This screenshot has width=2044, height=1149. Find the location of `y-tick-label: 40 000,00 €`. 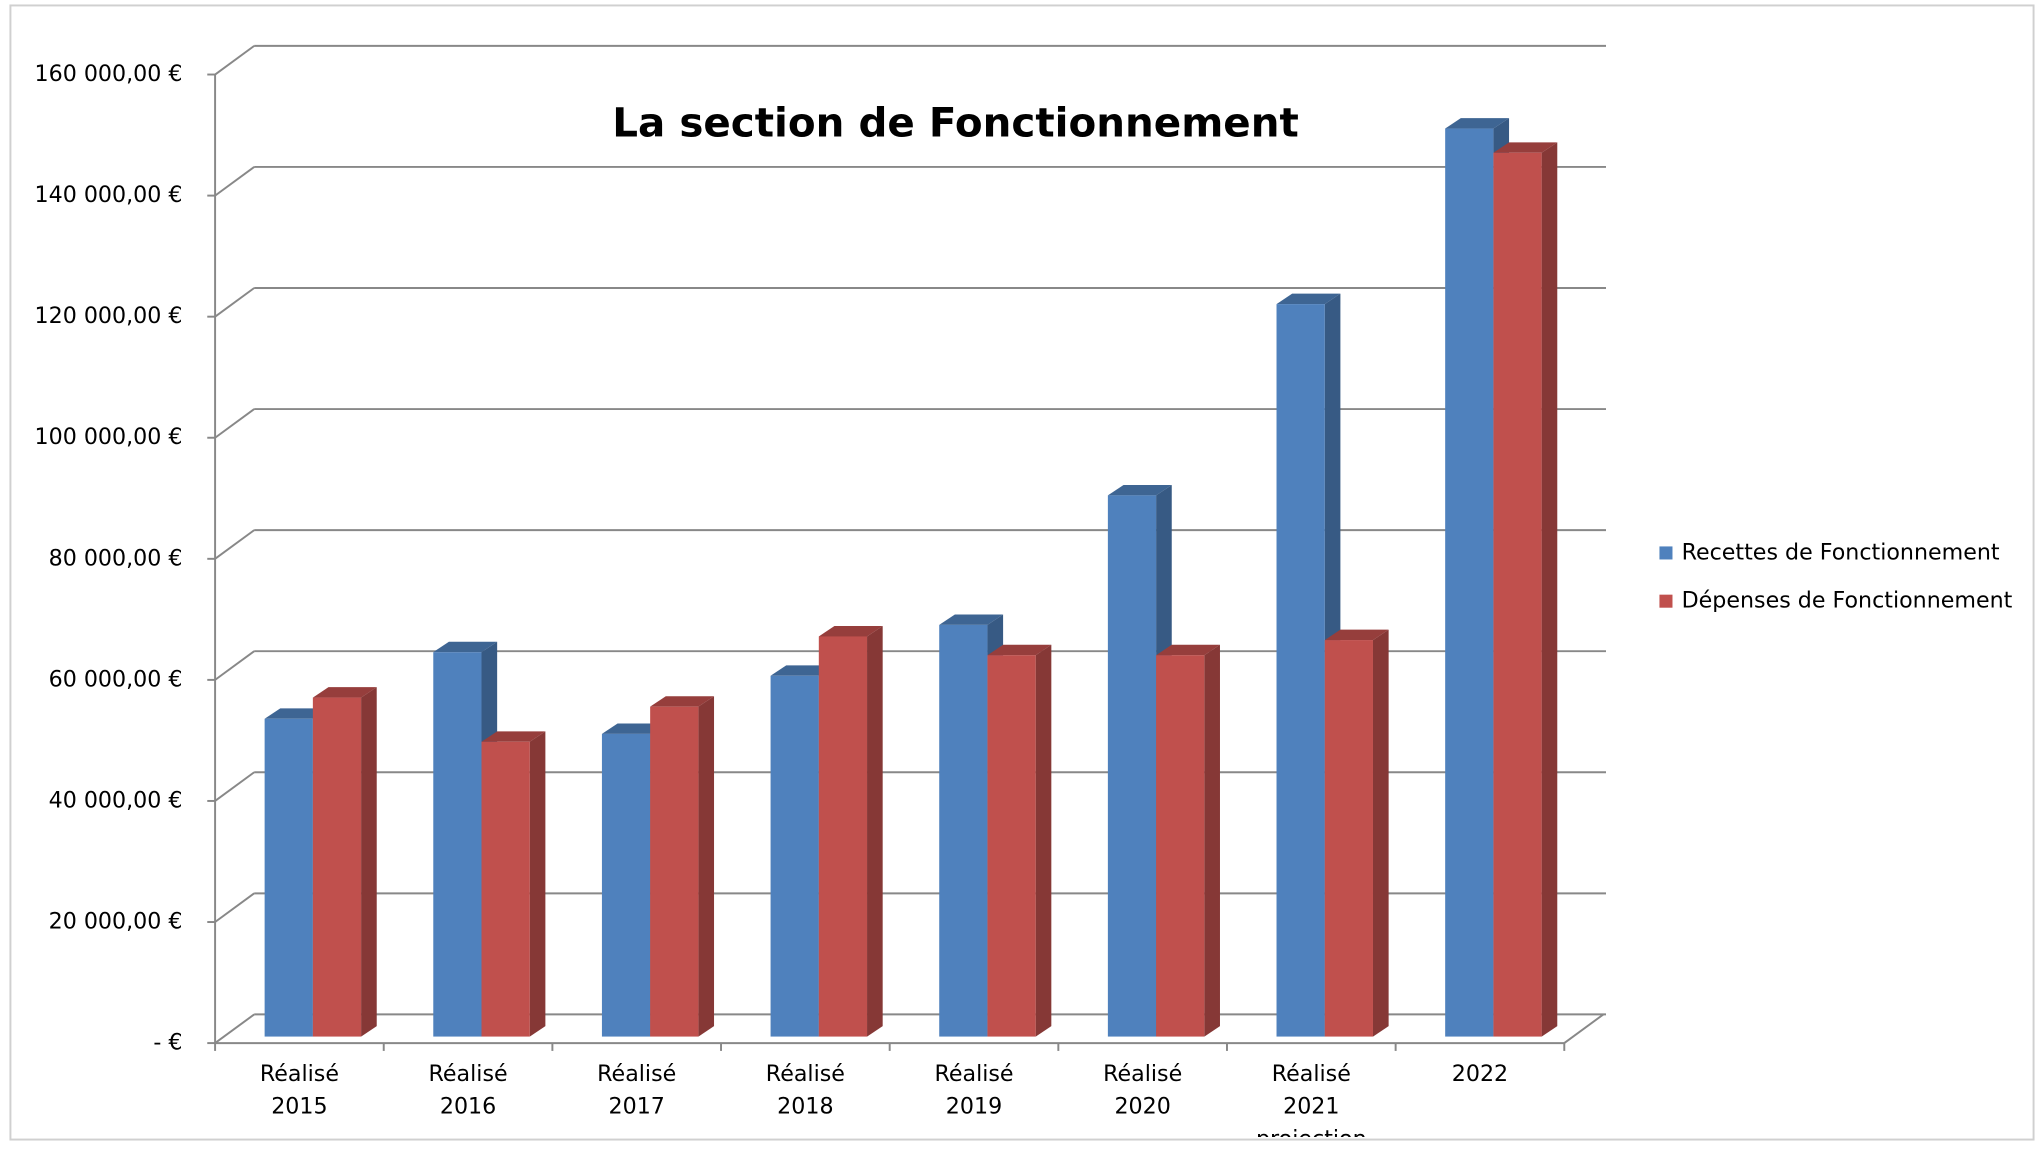

y-tick-label: 40 000,00 € is located at coordinates (116, 800).